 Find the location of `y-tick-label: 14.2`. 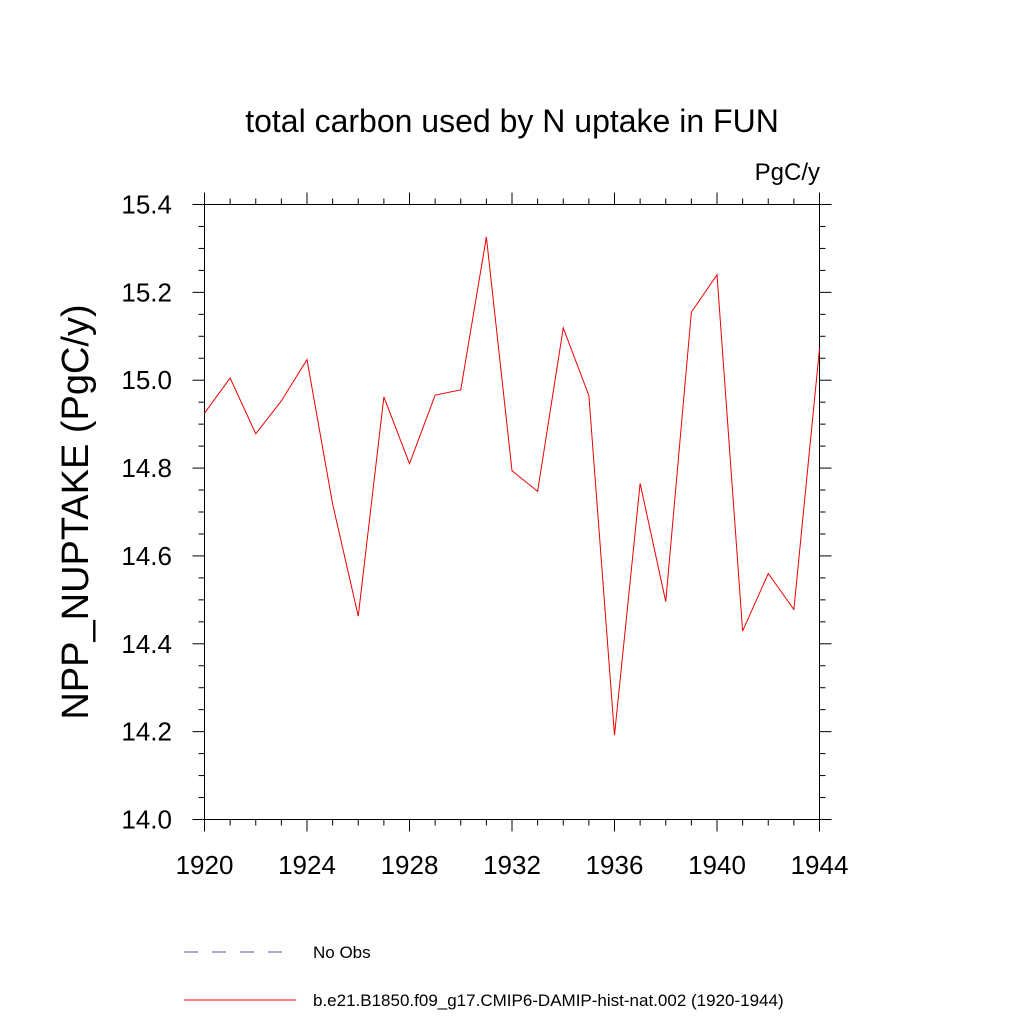

y-tick-label: 14.2 is located at coordinates (146, 732).